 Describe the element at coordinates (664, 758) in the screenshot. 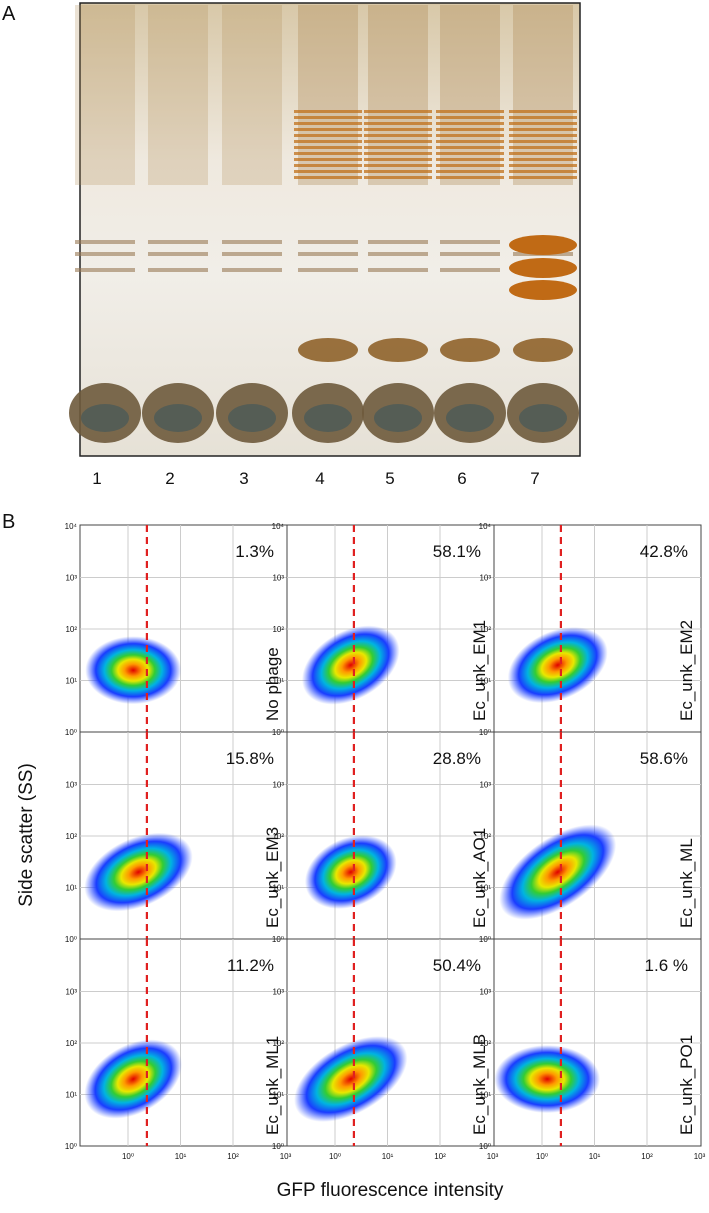

I see `percent-label: 58.6%` at that location.